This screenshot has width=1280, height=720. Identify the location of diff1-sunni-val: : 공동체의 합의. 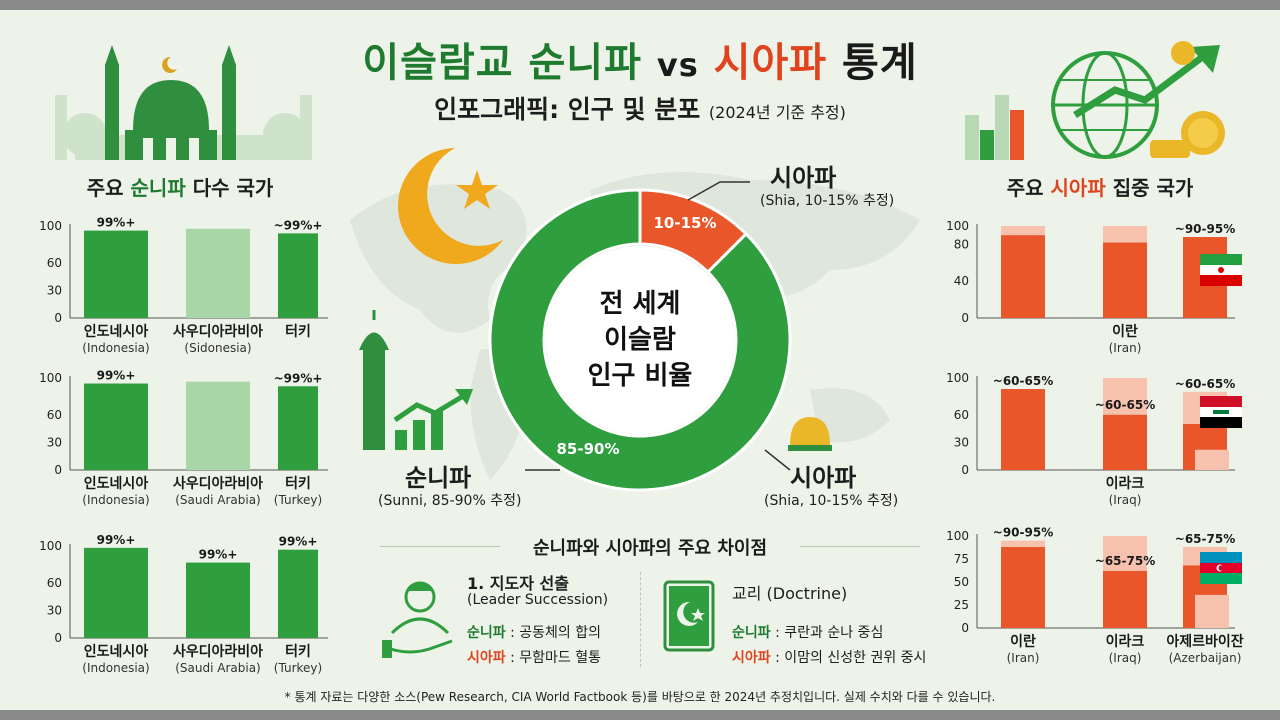
(555, 633).